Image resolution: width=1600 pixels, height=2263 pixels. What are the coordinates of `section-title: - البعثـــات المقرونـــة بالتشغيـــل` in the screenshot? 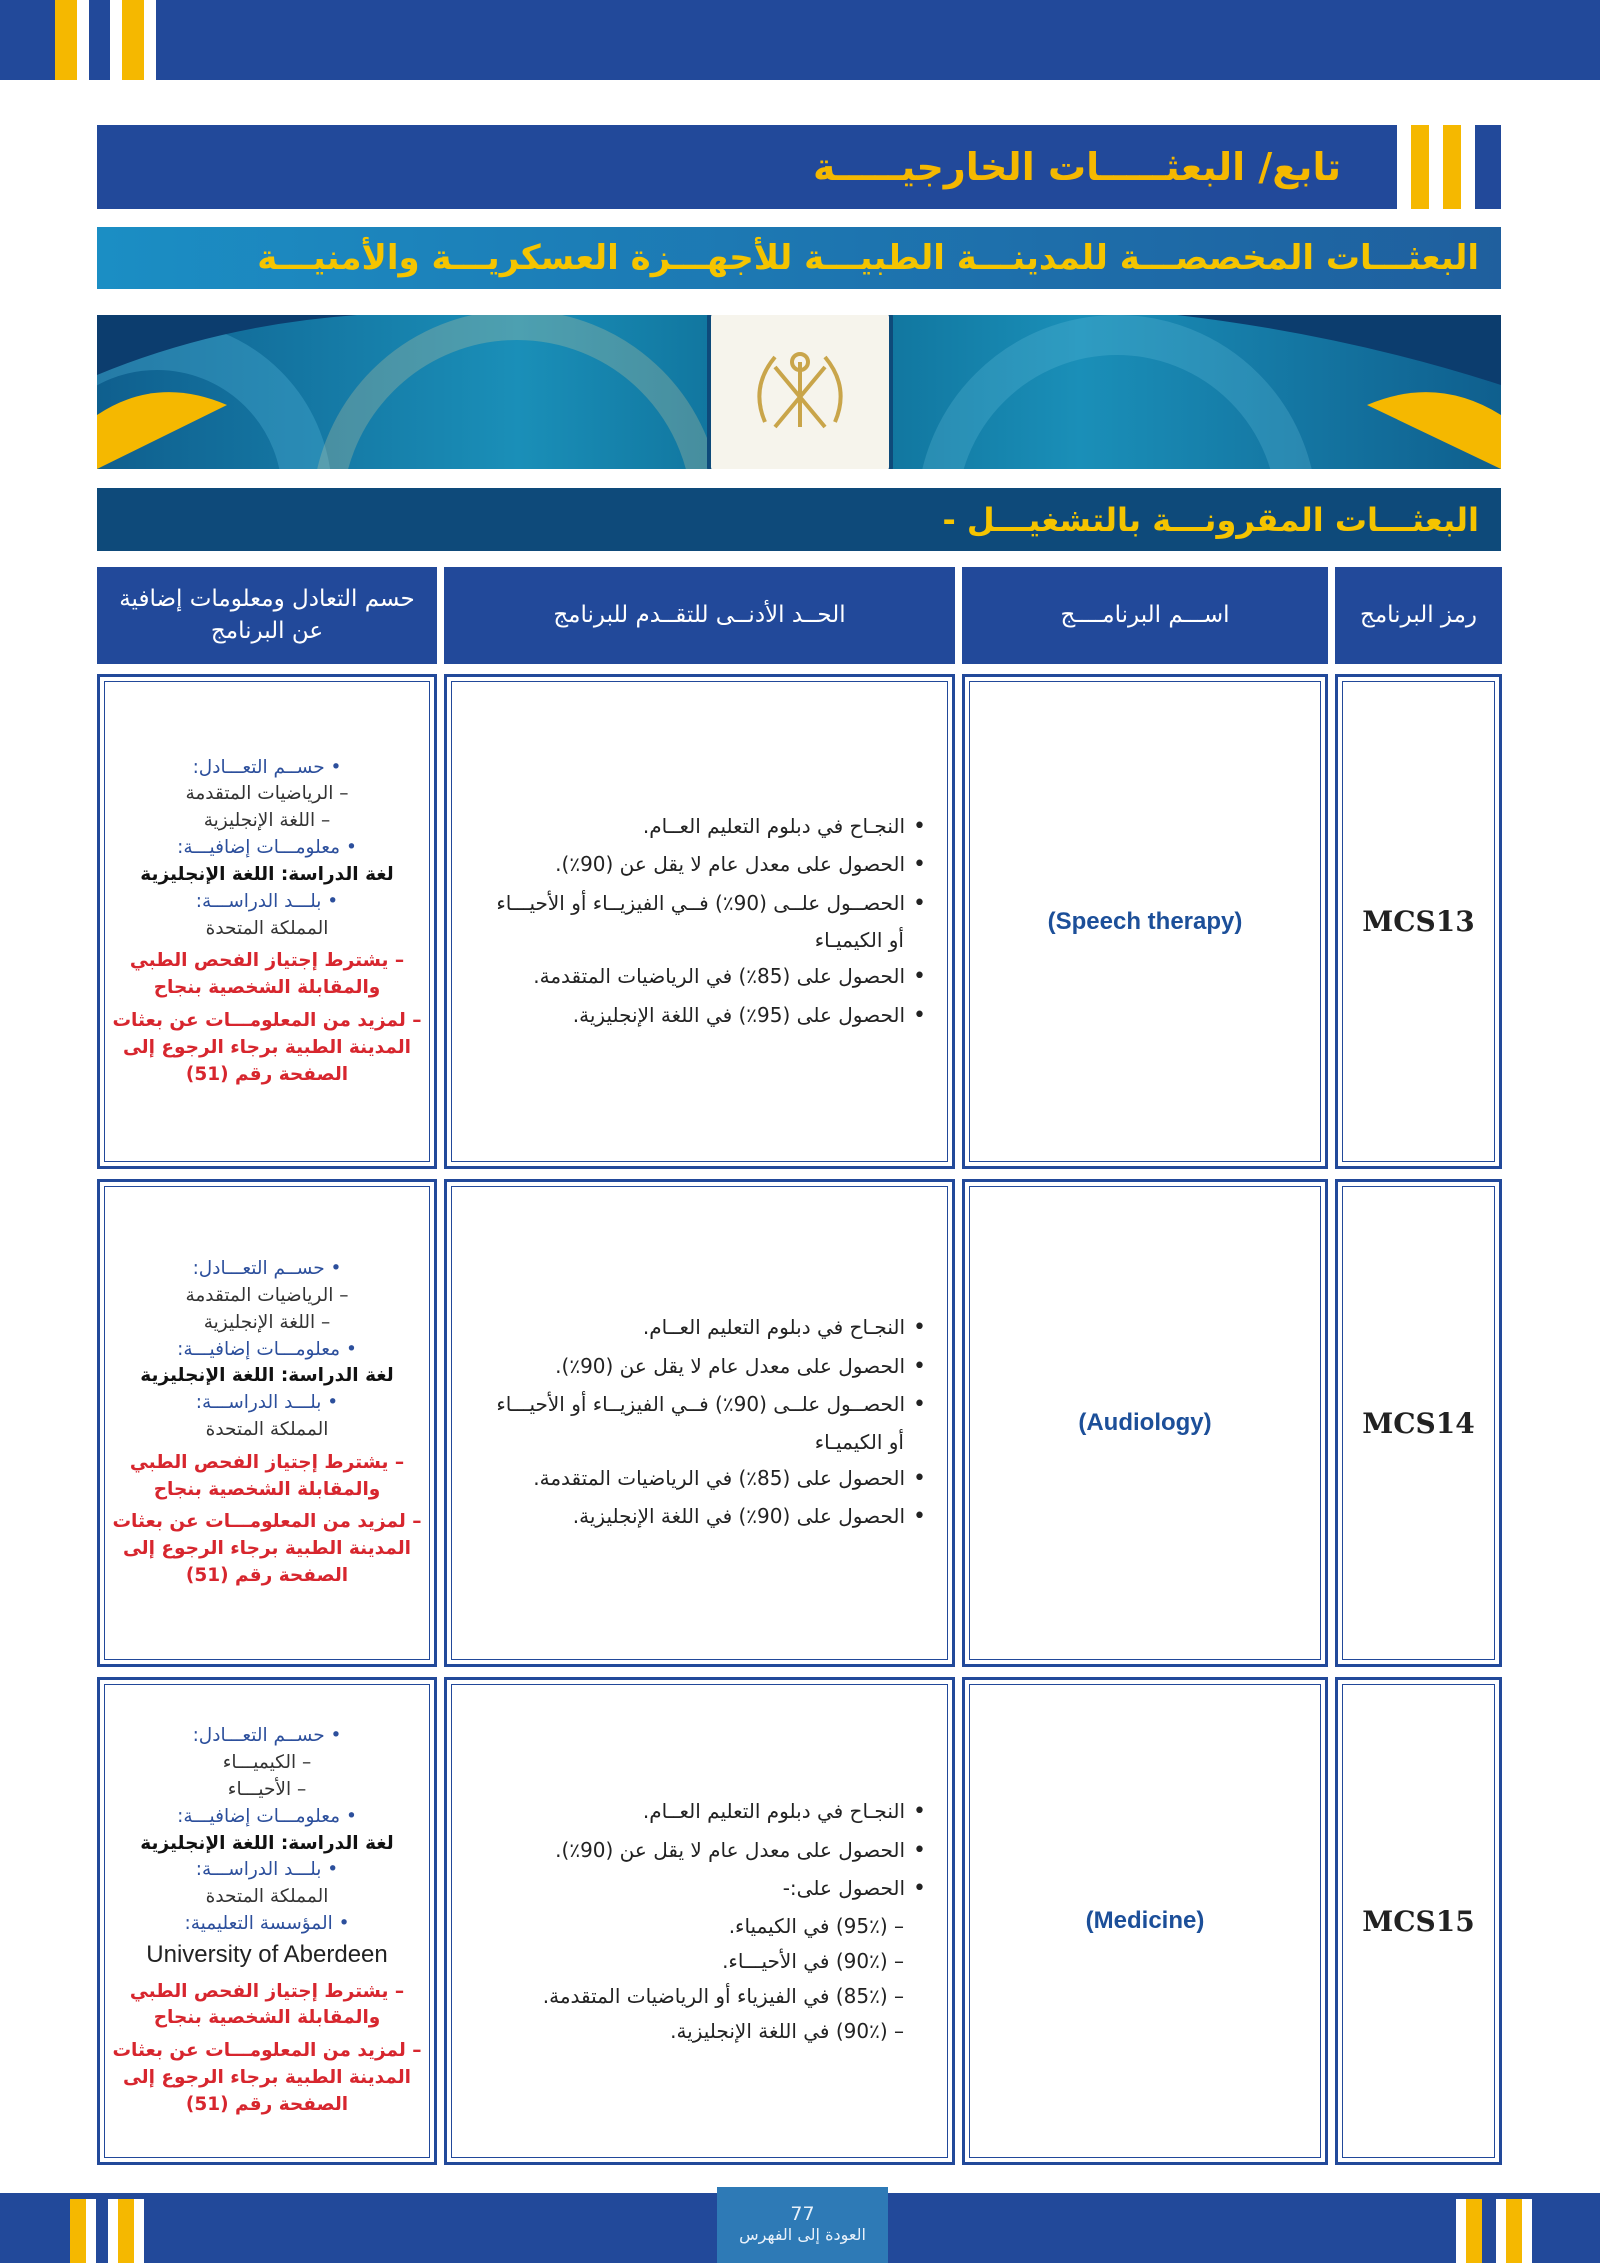 It's located at (1210, 519).